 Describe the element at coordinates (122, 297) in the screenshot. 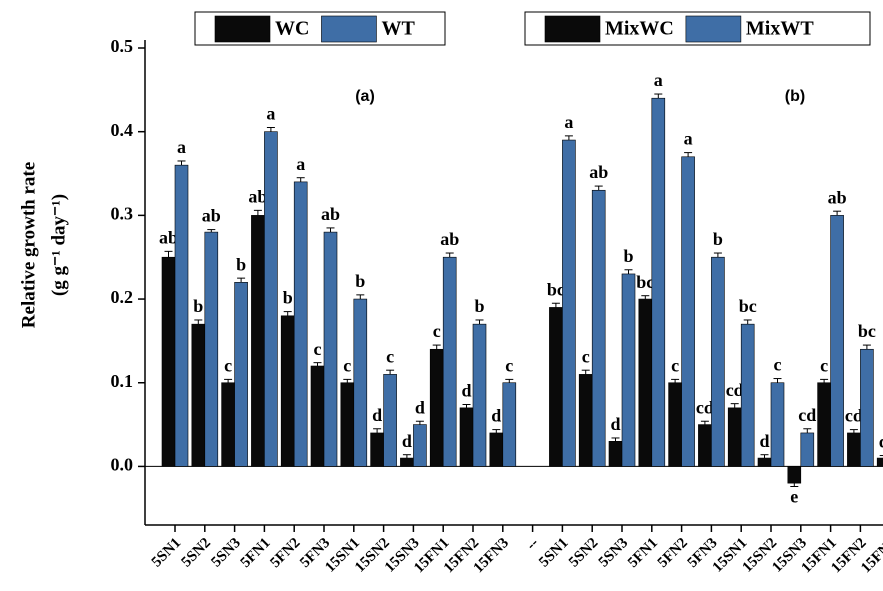

I see `y-tick-label: 0.2` at that location.